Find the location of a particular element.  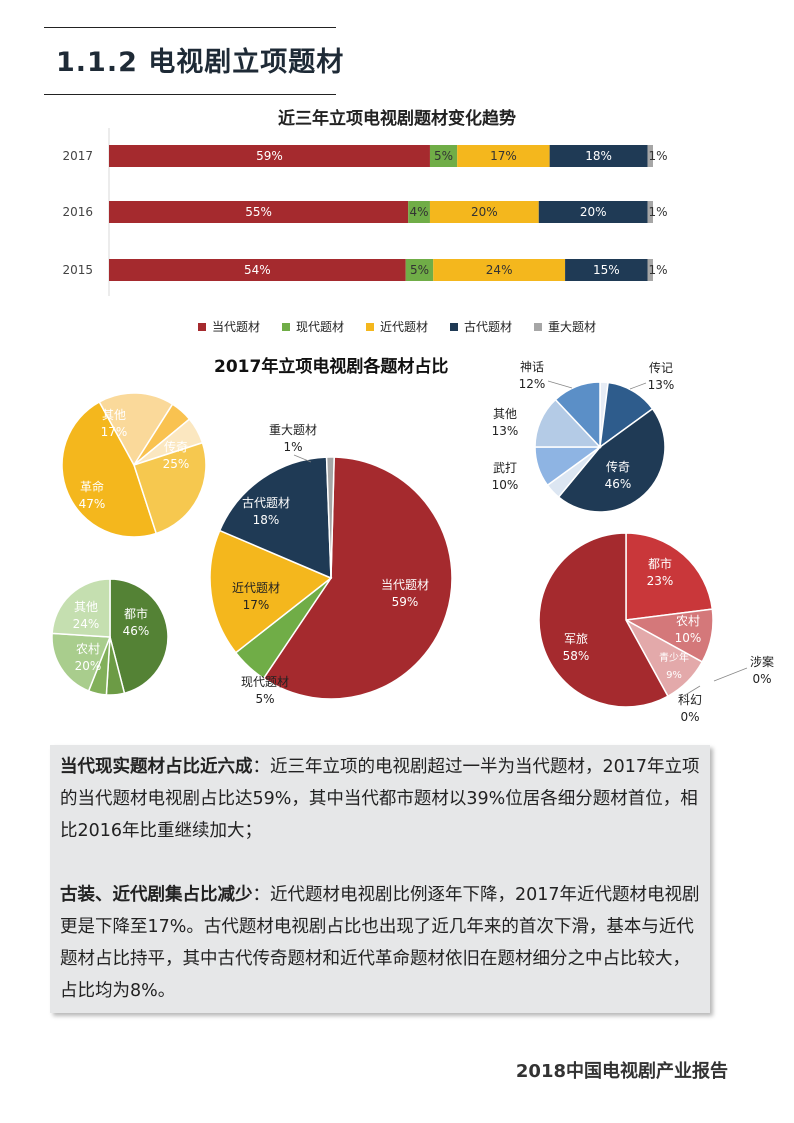

pie-data-label: 0% is located at coordinates (689, 717).